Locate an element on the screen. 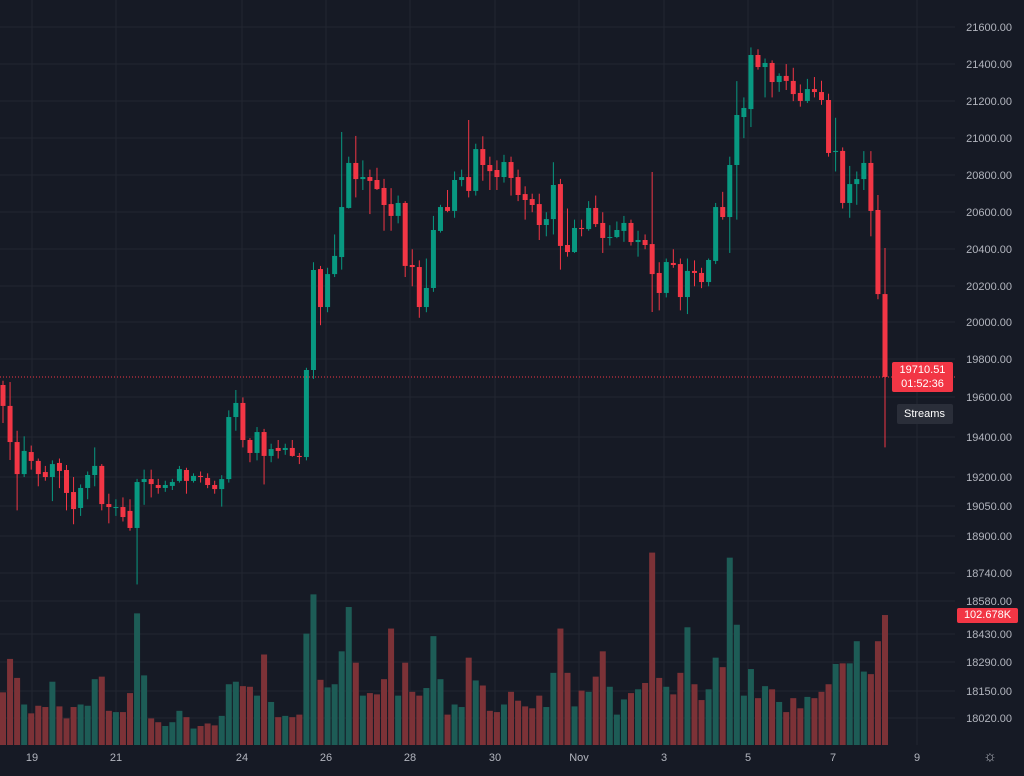  time-axis: 19 21 24 26 28 30 Nov 3 5 7 9 is located at coordinates (473, 758).